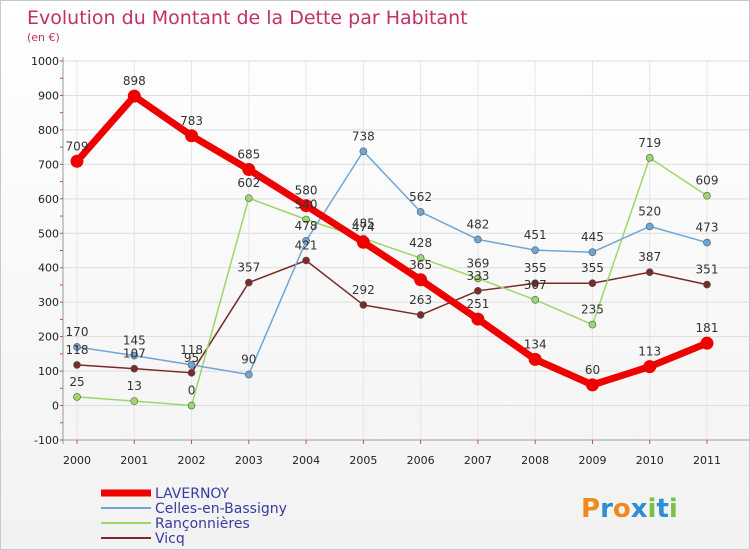 The image size is (750, 550). Describe the element at coordinates (134, 386) in the screenshot. I see `data-label: 13` at that location.